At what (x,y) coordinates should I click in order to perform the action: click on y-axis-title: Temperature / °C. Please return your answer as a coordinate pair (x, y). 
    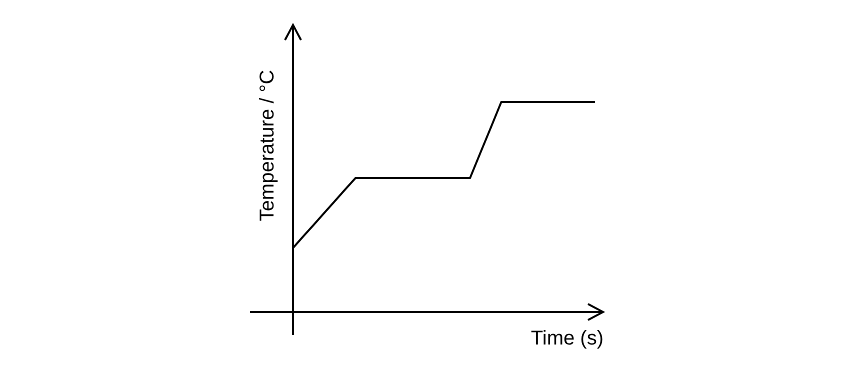
    Looking at the image, I should click on (267, 146).